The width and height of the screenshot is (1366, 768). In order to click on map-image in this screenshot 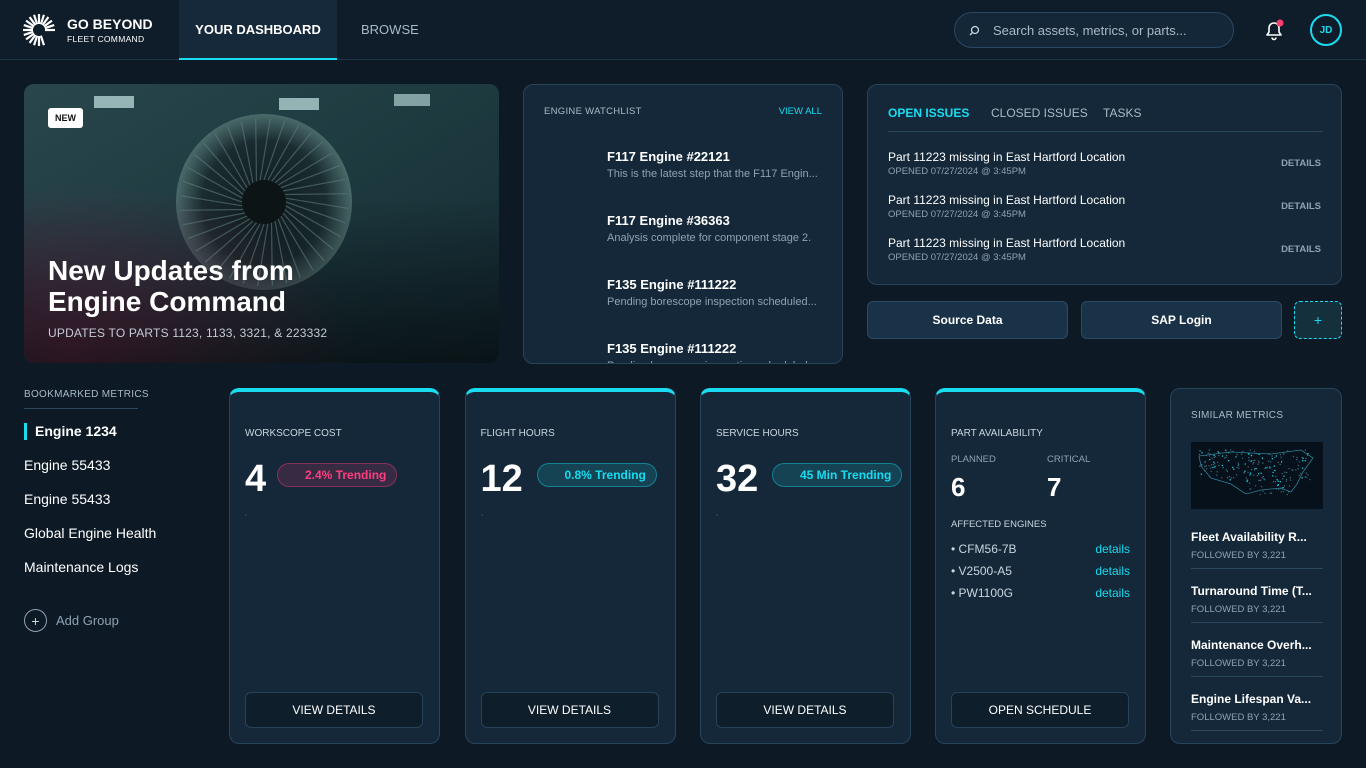, I will do `click(1257, 475)`.